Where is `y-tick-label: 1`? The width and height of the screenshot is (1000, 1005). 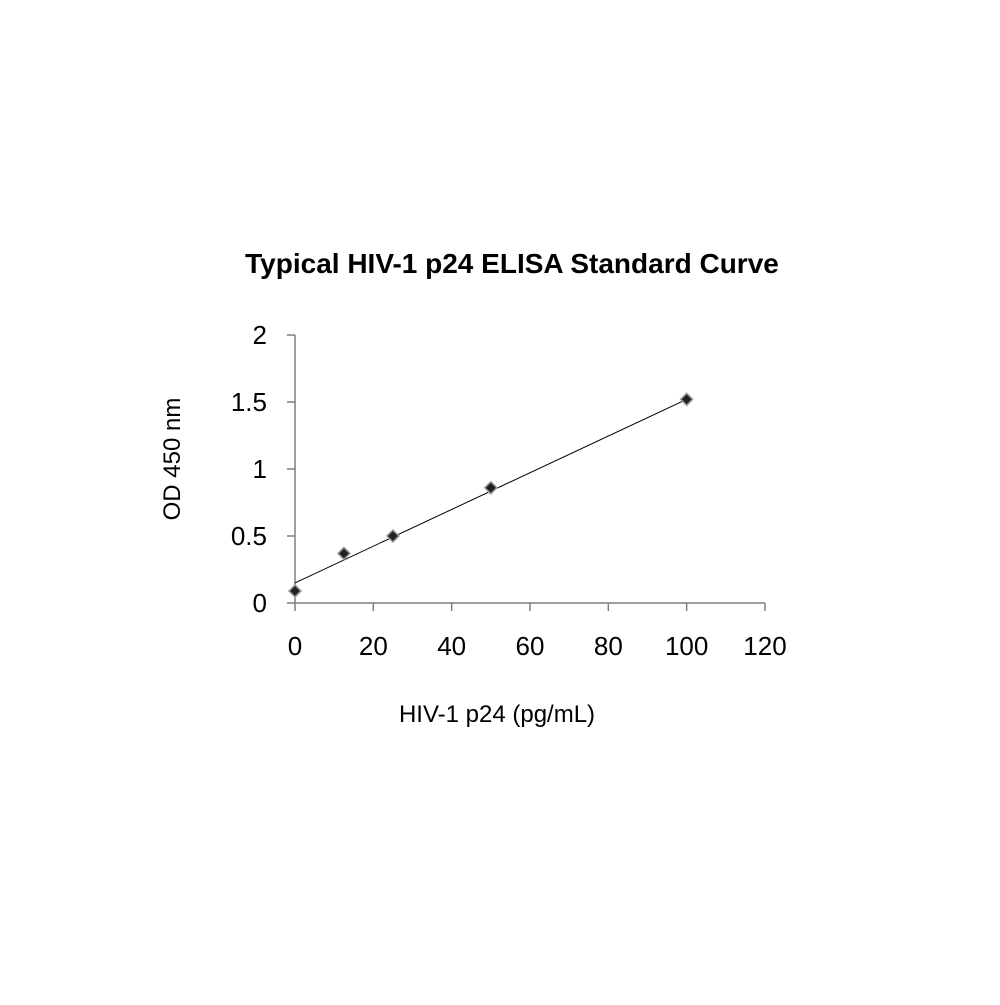
y-tick-label: 1 is located at coordinates (260, 469).